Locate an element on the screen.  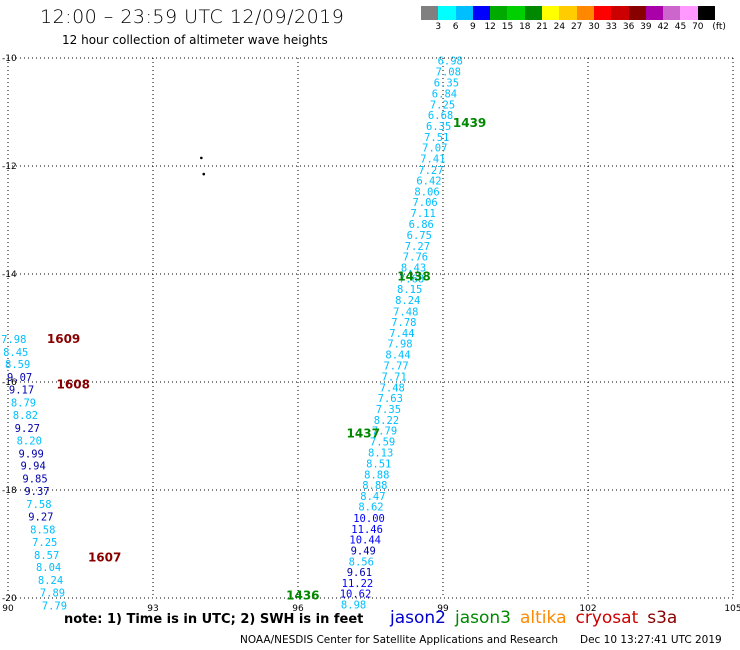
x-tick-label: 96 is located at coordinates (298, 609).